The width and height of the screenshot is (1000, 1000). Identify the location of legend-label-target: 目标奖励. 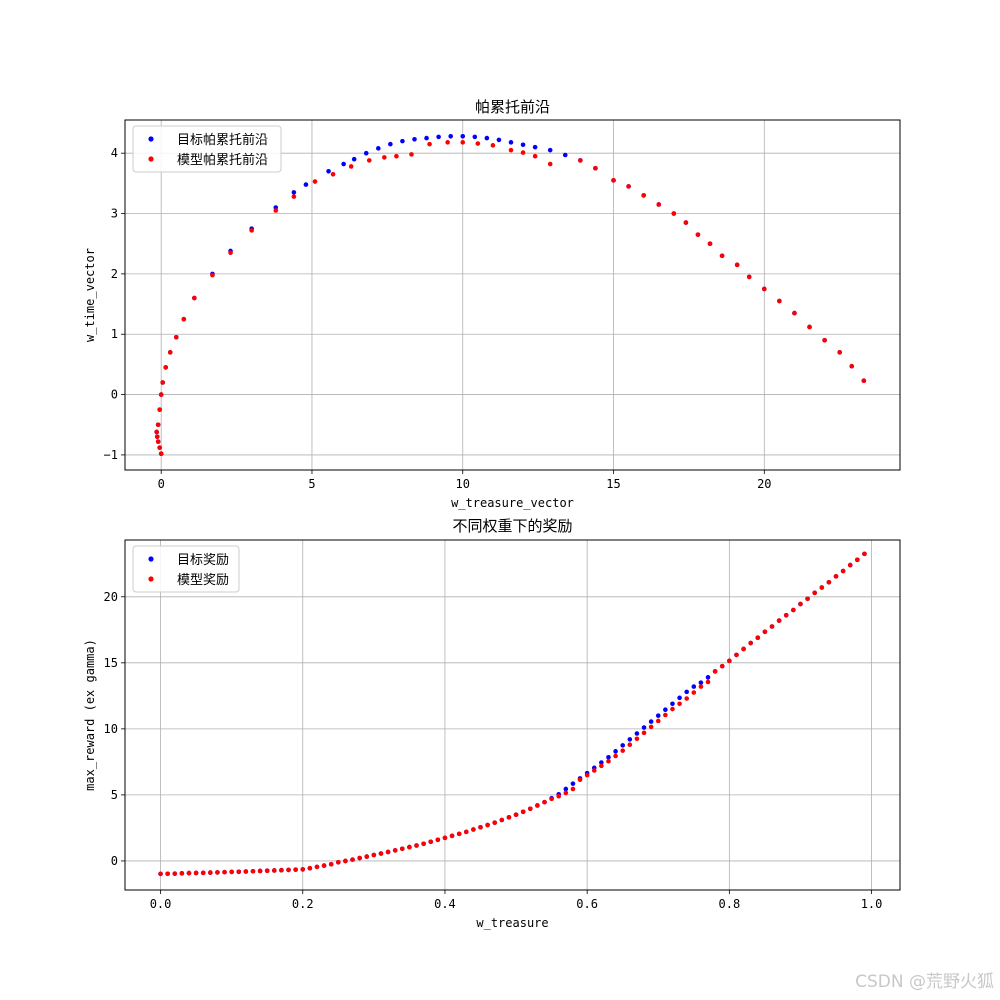
(203, 560).